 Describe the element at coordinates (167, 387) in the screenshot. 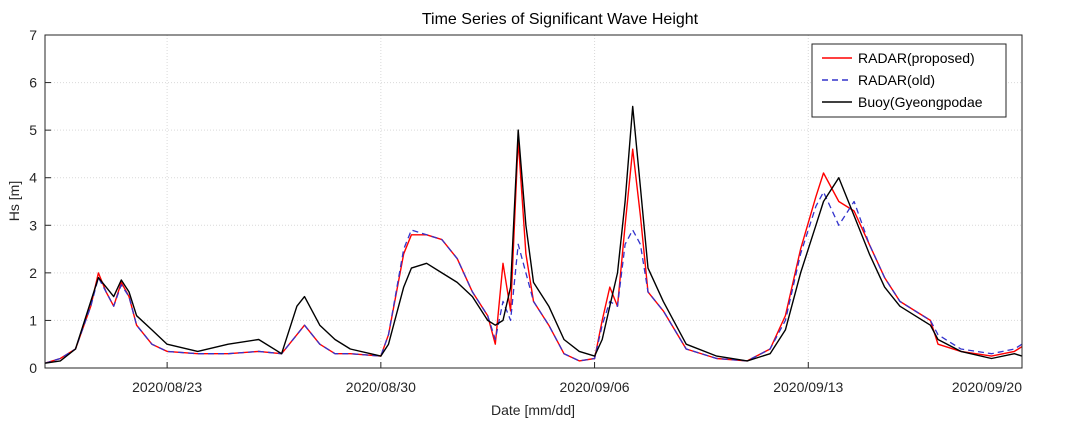

I see `x-tick-label: 2020/08/23` at that location.